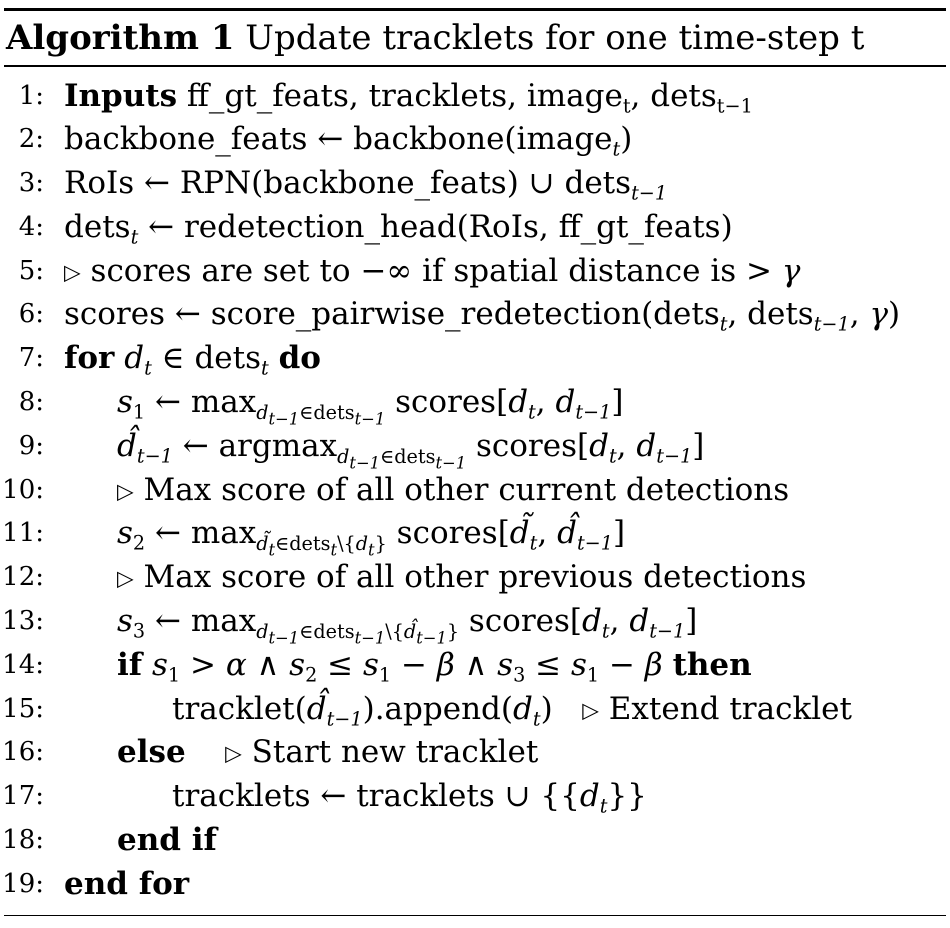 The image size is (950, 928). What do you see at coordinates (31, 183) in the screenshot?
I see `line-number: 3:` at bounding box center [31, 183].